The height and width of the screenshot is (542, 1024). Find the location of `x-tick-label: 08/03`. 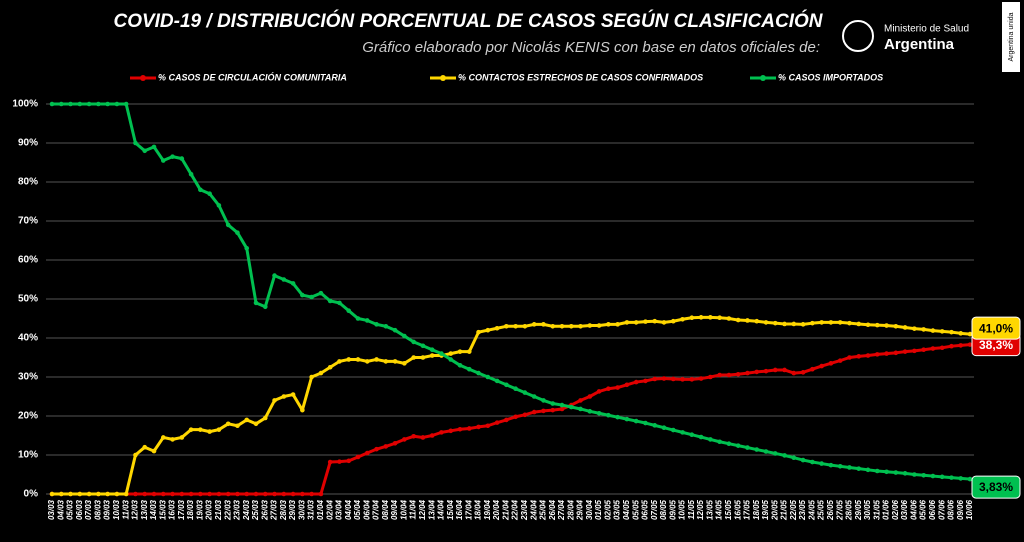

x-tick-label: 08/03 is located at coordinates (97, 509).